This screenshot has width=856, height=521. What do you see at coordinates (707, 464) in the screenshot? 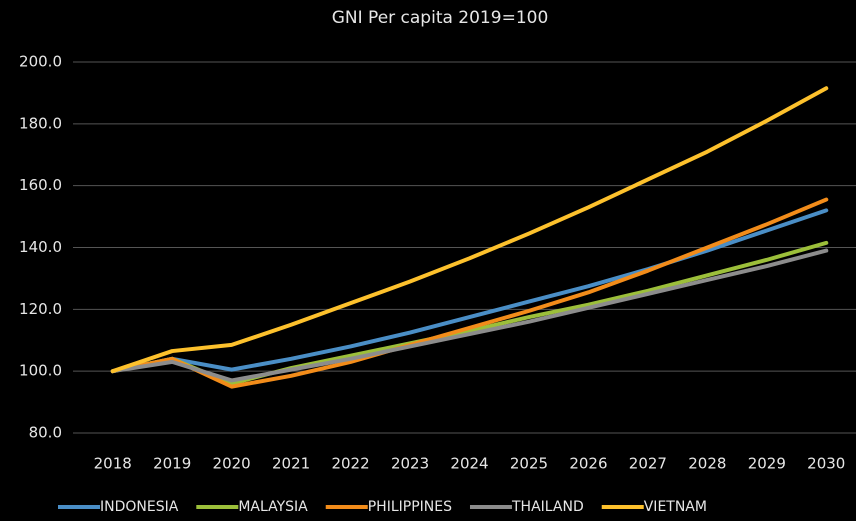
I see `x-tick-label: 2028` at bounding box center [707, 464].